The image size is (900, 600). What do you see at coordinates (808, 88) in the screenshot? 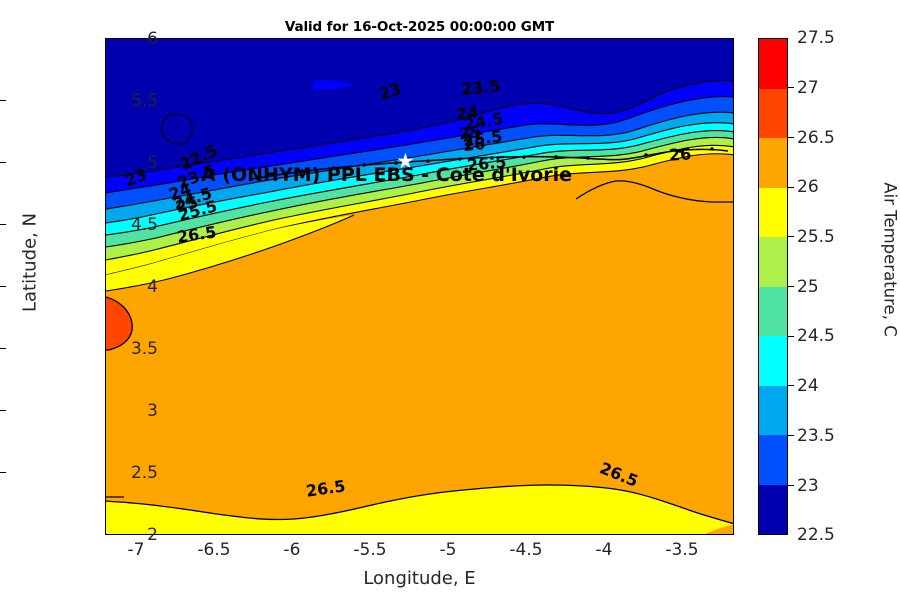
I see `colorbar-tick-label: 27` at bounding box center [808, 88].